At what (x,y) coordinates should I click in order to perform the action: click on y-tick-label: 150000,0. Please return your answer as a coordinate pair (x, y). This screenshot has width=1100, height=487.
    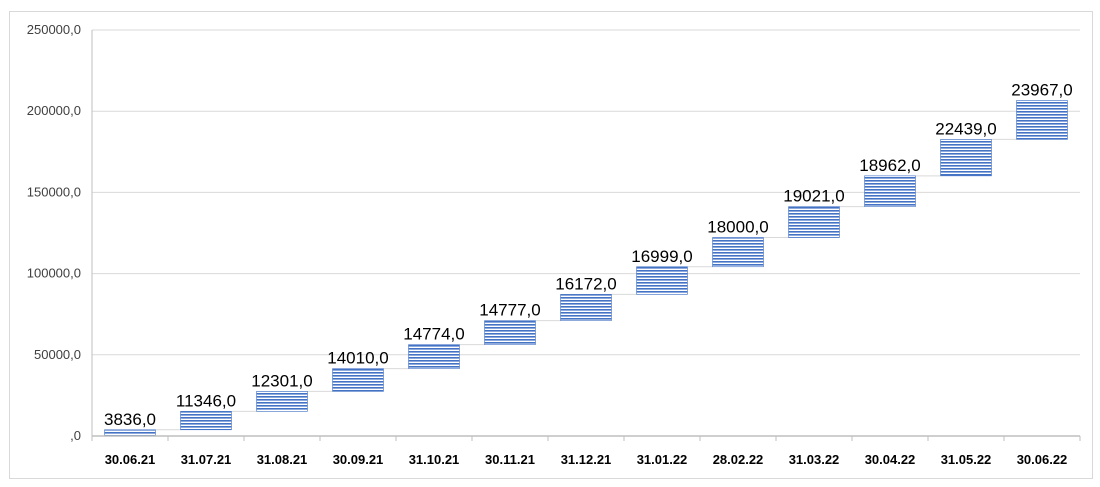
    Looking at the image, I should click on (54, 191).